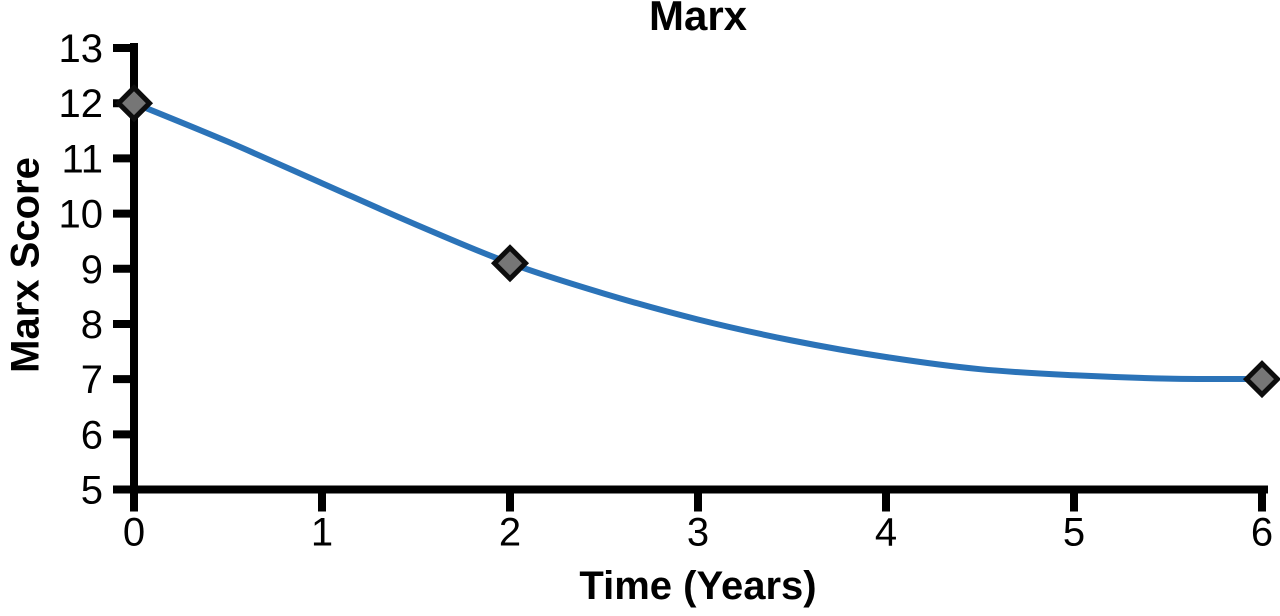 This screenshot has width=1280, height=616. I want to click on y-tick-label: 10, so click(81, 215).